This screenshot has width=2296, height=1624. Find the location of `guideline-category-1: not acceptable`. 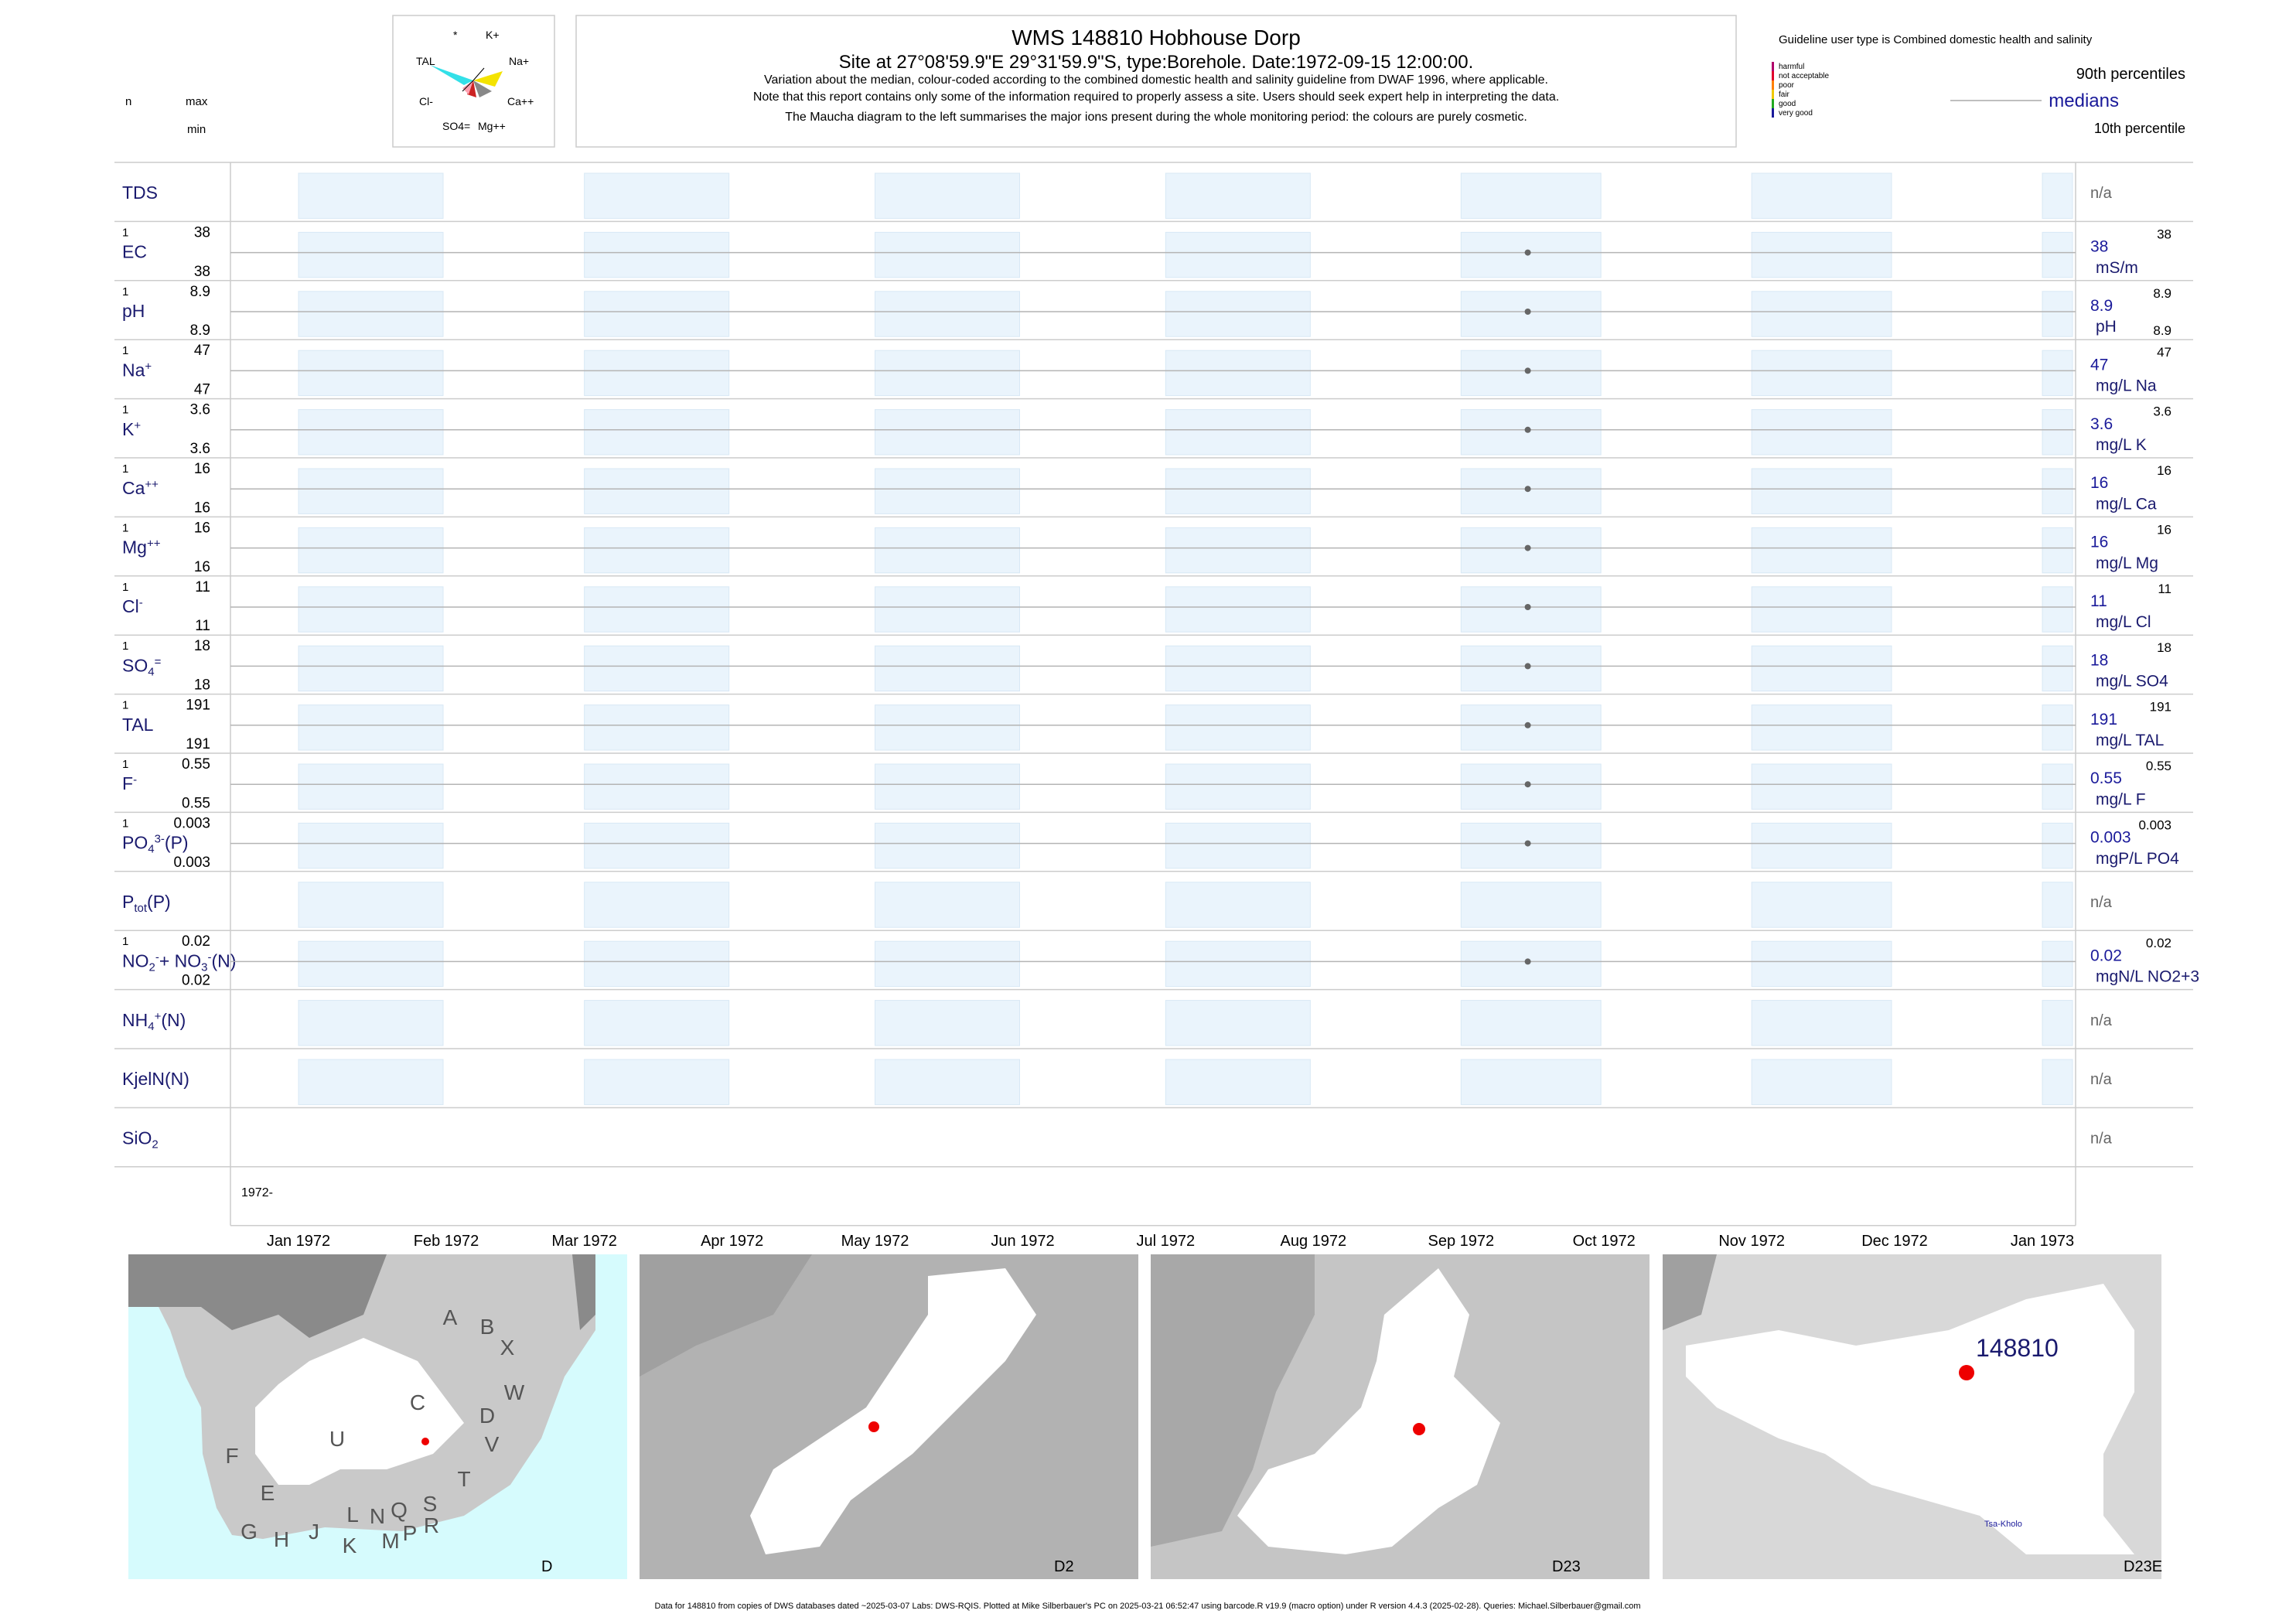

guideline-category-1: not acceptable is located at coordinates (1804, 76).